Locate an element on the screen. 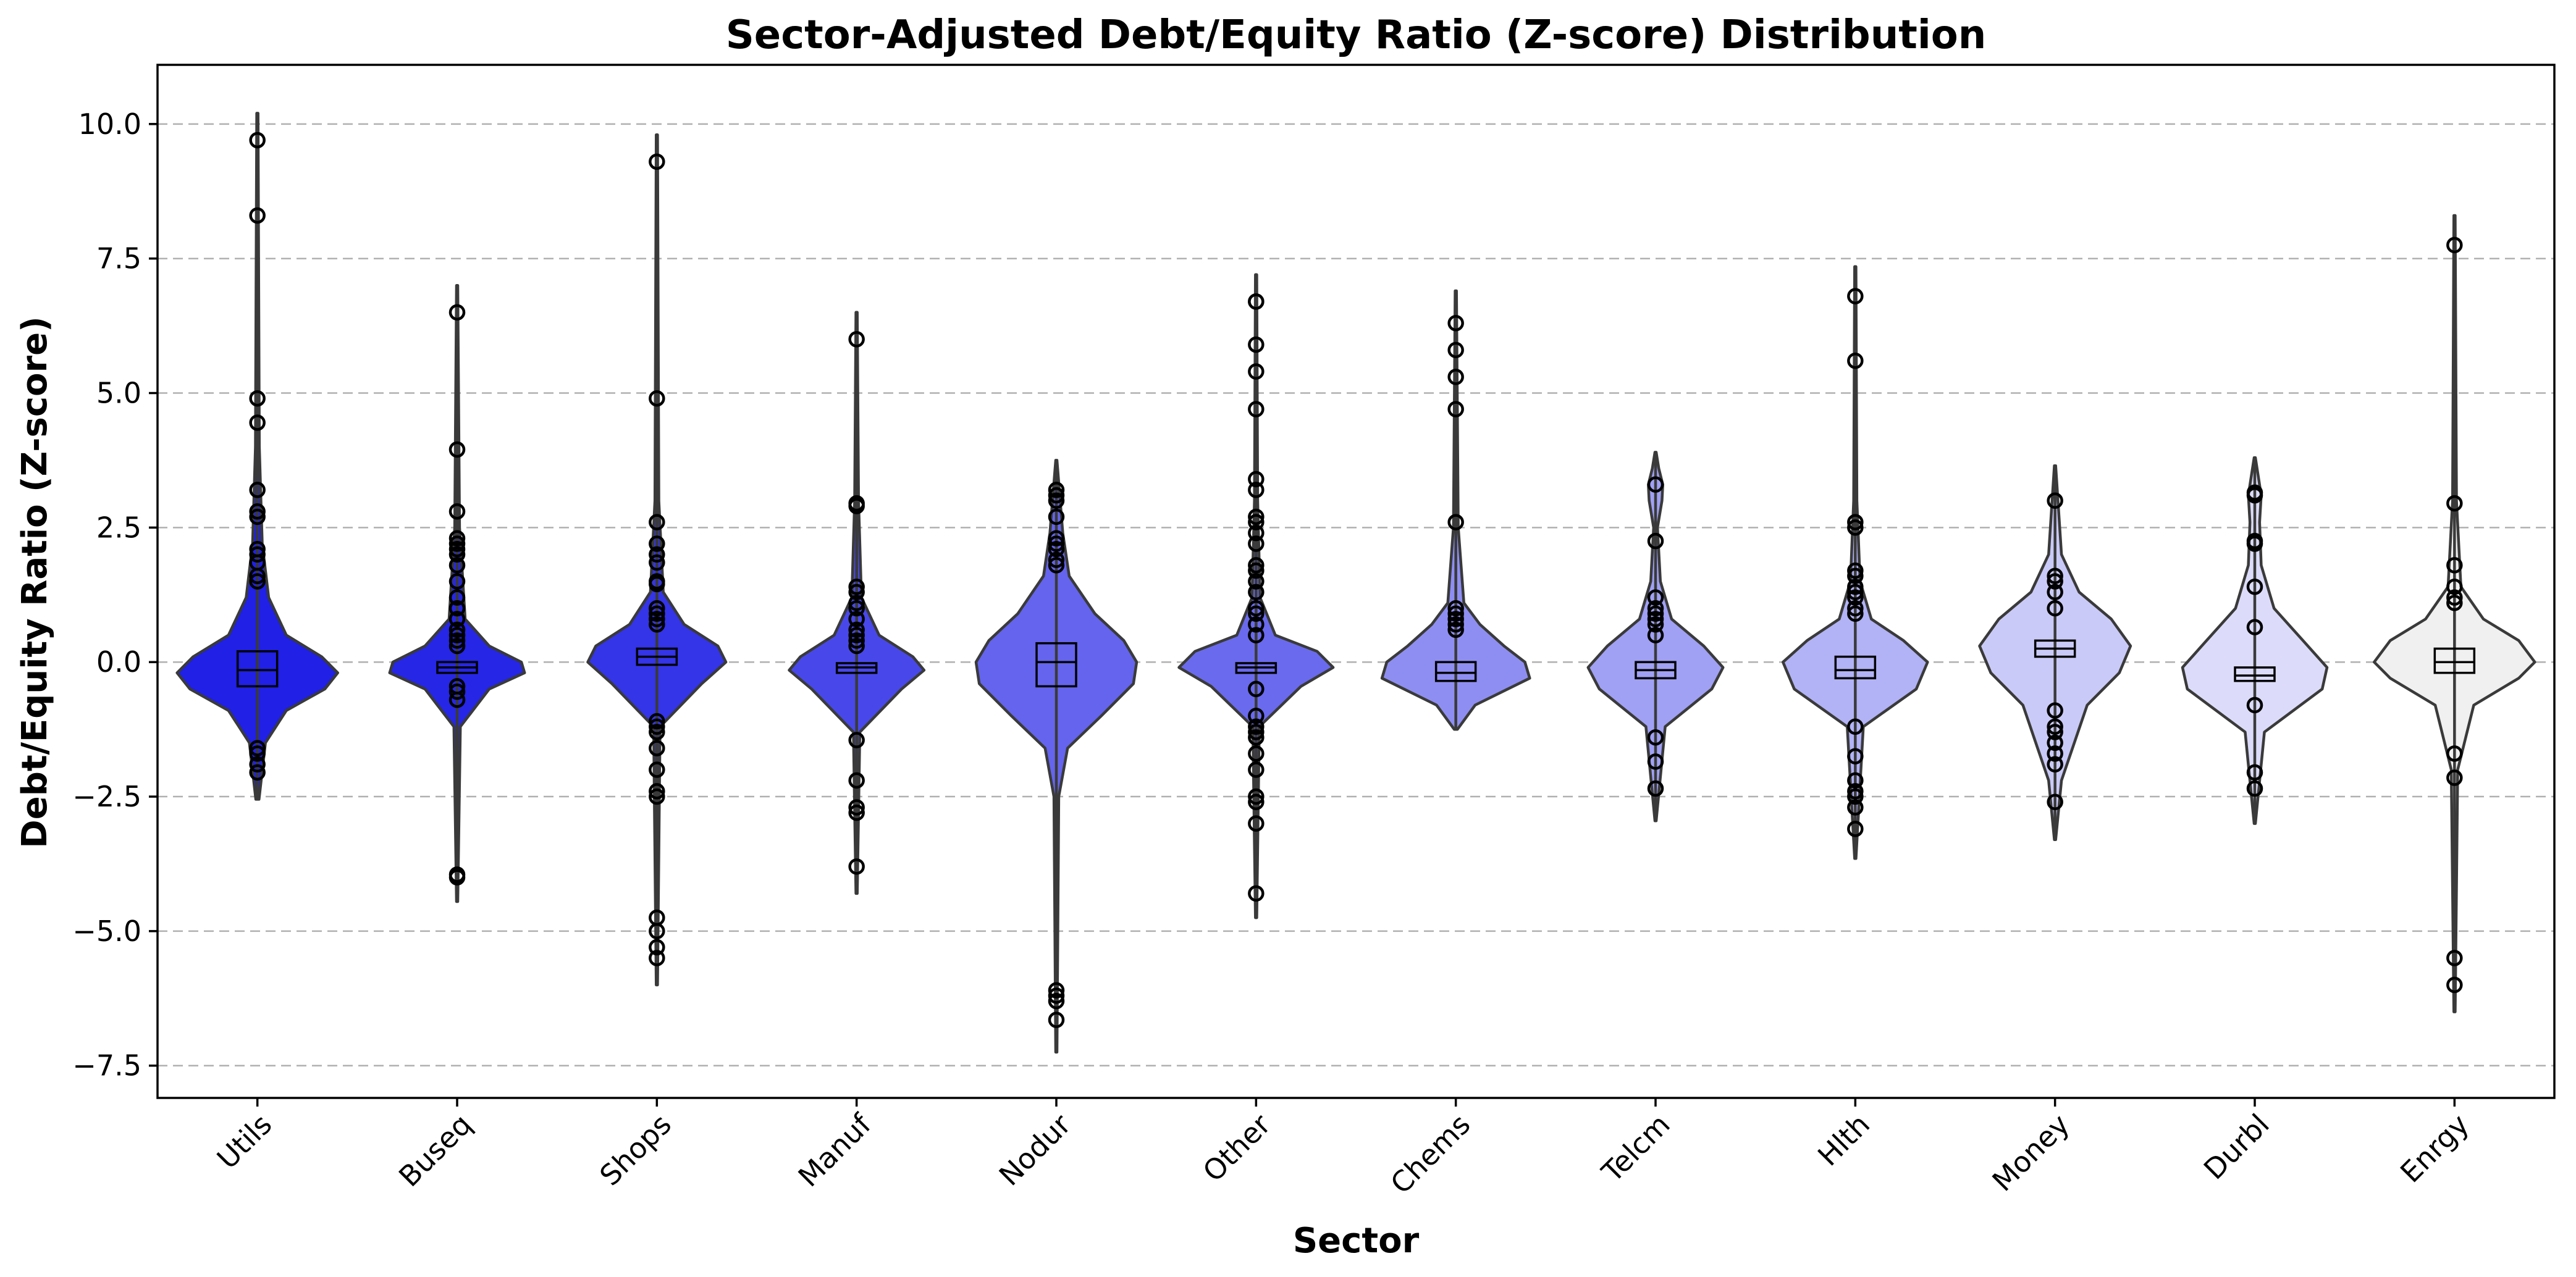 The height and width of the screenshot is (1277, 2576). violin-telcm is located at coordinates (1655, 637).